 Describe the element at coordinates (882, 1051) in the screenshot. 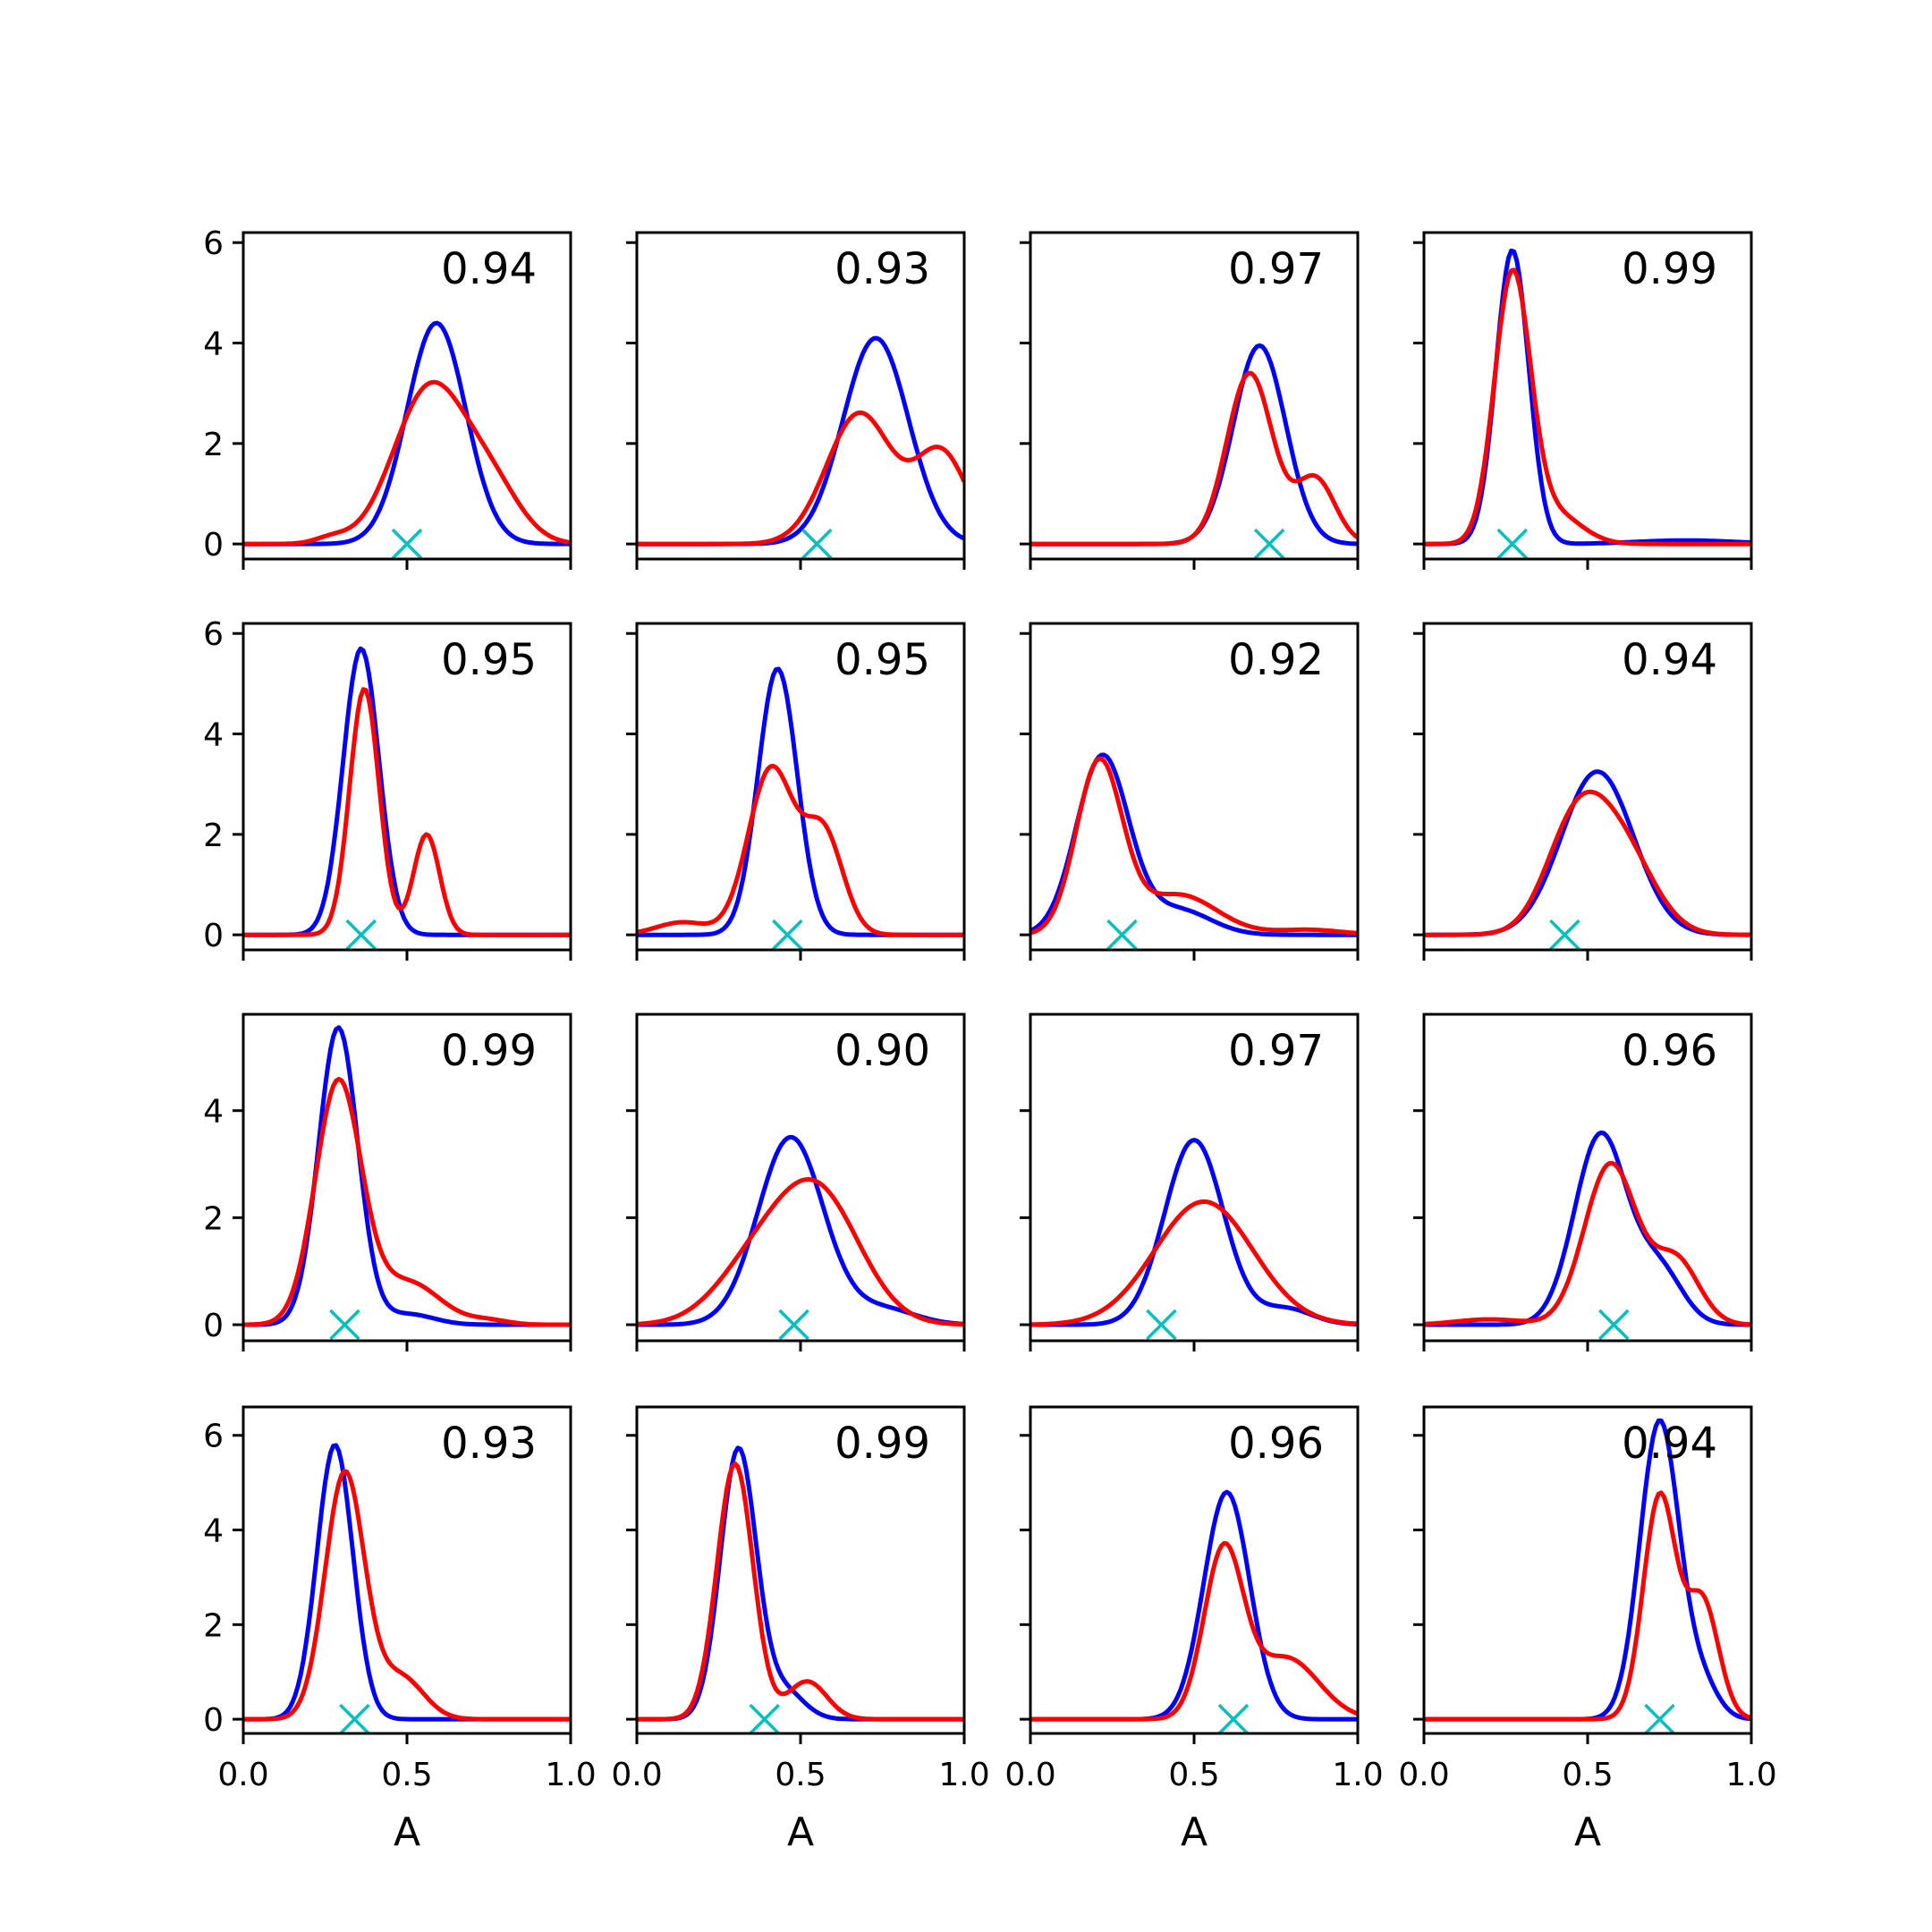

I see `panel-value-label: 0.90` at that location.